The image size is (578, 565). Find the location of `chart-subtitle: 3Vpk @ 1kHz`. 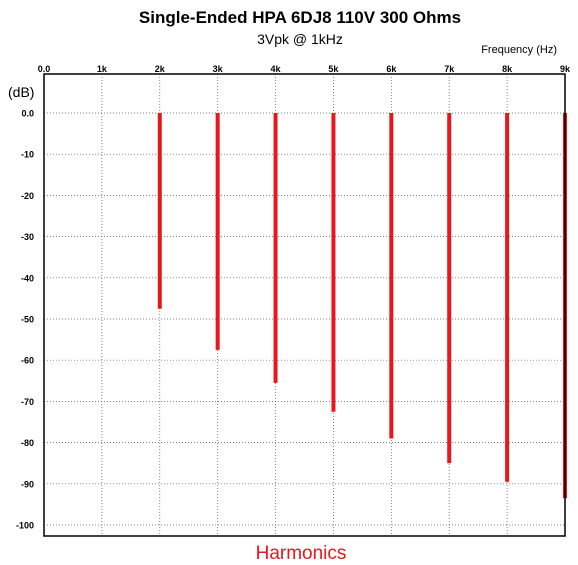

chart-subtitle: 3Vpk @ 1kHz is located at coordinates (300, 39).